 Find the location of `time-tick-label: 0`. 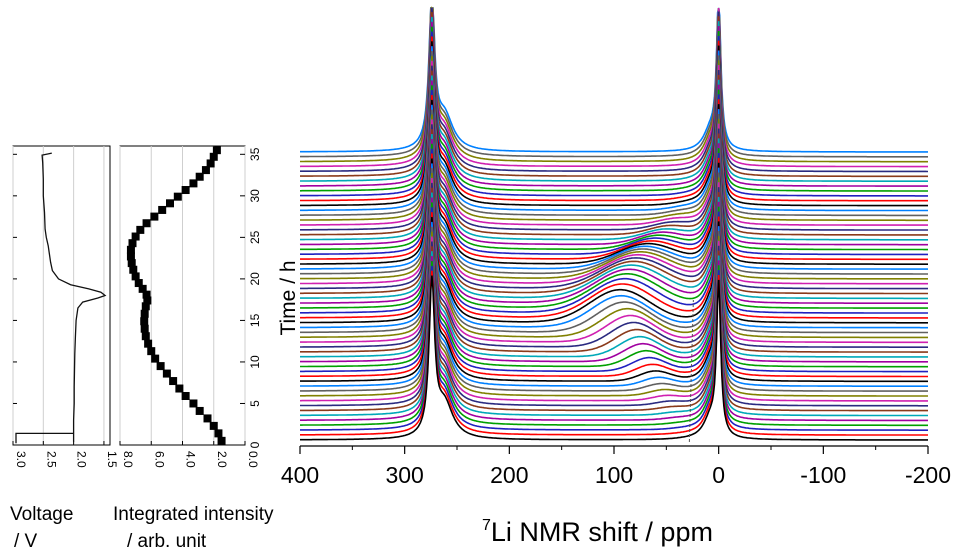

time-tick-label: 0 is located at coordinates (255, 444).